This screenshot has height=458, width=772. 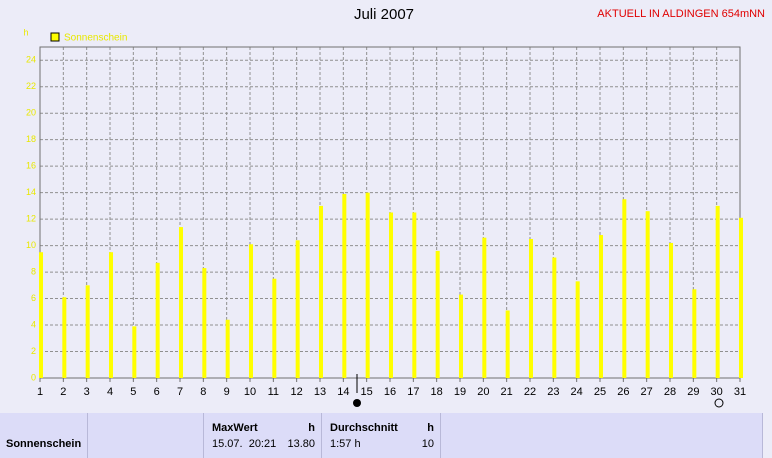 What do you see at coordinates (681, 14) in the screenshot?
I see `annotation: AKTUELL IN ALDINGEN 654mNN` at bounding box center [681, 14].